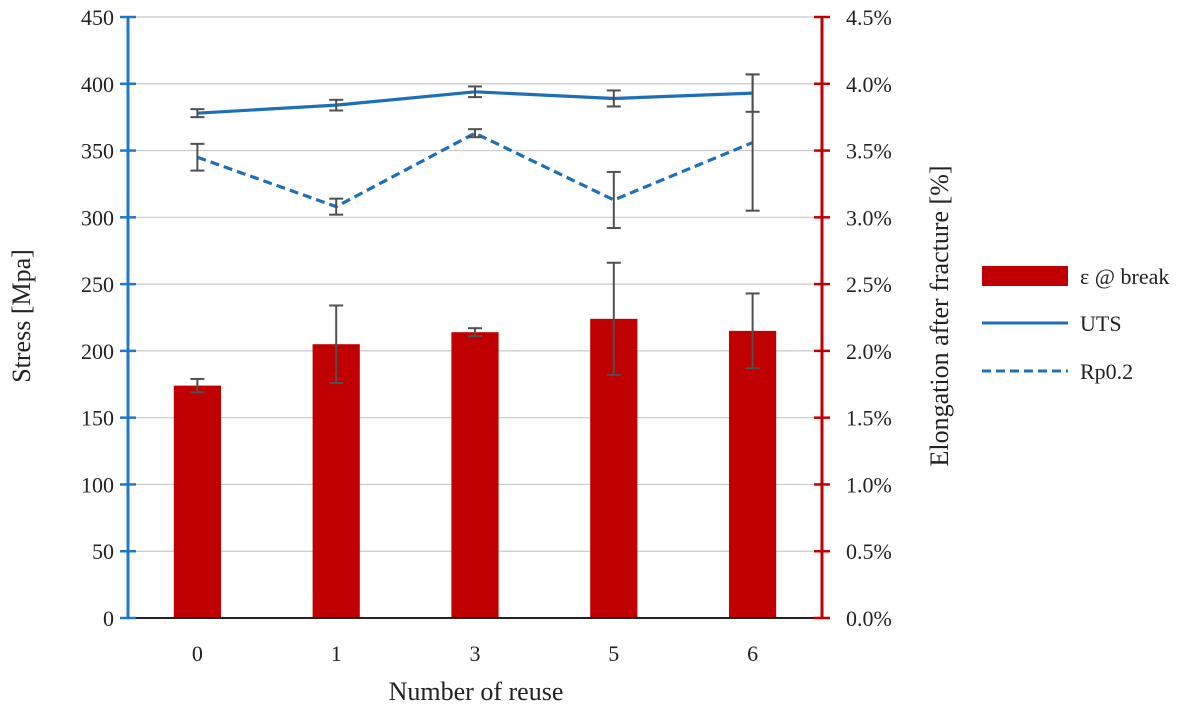 The width and height of the screenshot is (1200, 712). What do you see at coordinates (869, 418) in the screenshot?
I see `y-right-tick-label: 1.5%` at bounding box center [869, 418].